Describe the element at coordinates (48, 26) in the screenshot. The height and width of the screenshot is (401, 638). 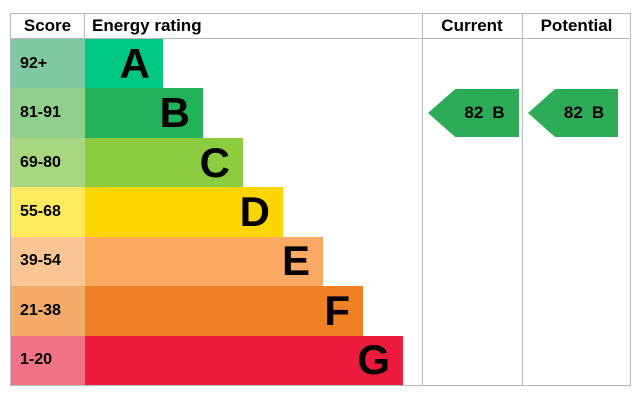
I see `score-column-header: Score` at that location.